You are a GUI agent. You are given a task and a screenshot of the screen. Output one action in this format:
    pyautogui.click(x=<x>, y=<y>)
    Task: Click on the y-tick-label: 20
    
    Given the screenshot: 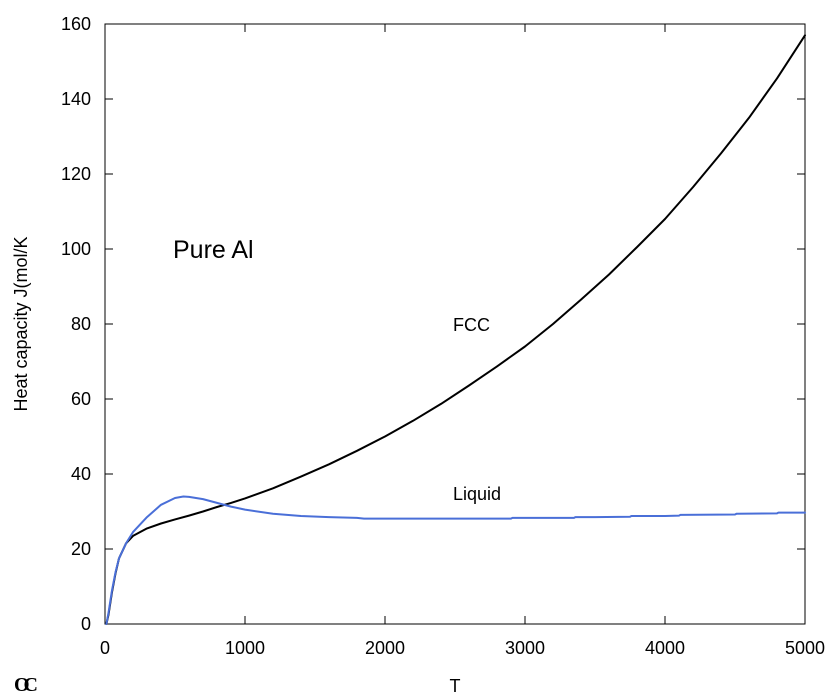 What is the action you would take?
    pyautogui.click(x=81, y=549)
    